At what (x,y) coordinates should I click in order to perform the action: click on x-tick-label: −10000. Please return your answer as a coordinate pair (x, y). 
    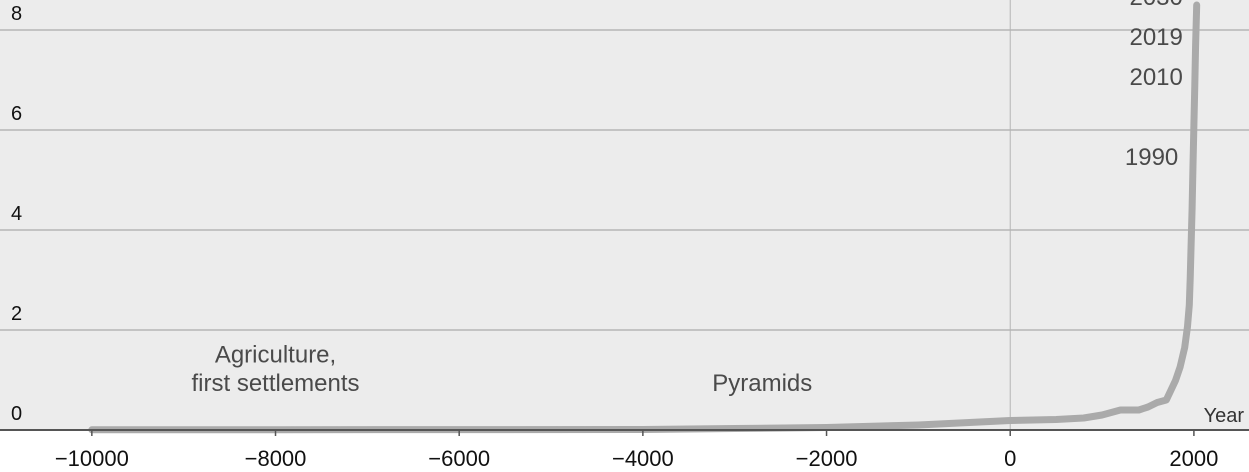
    Looking at the image, I should click on (92, 458).